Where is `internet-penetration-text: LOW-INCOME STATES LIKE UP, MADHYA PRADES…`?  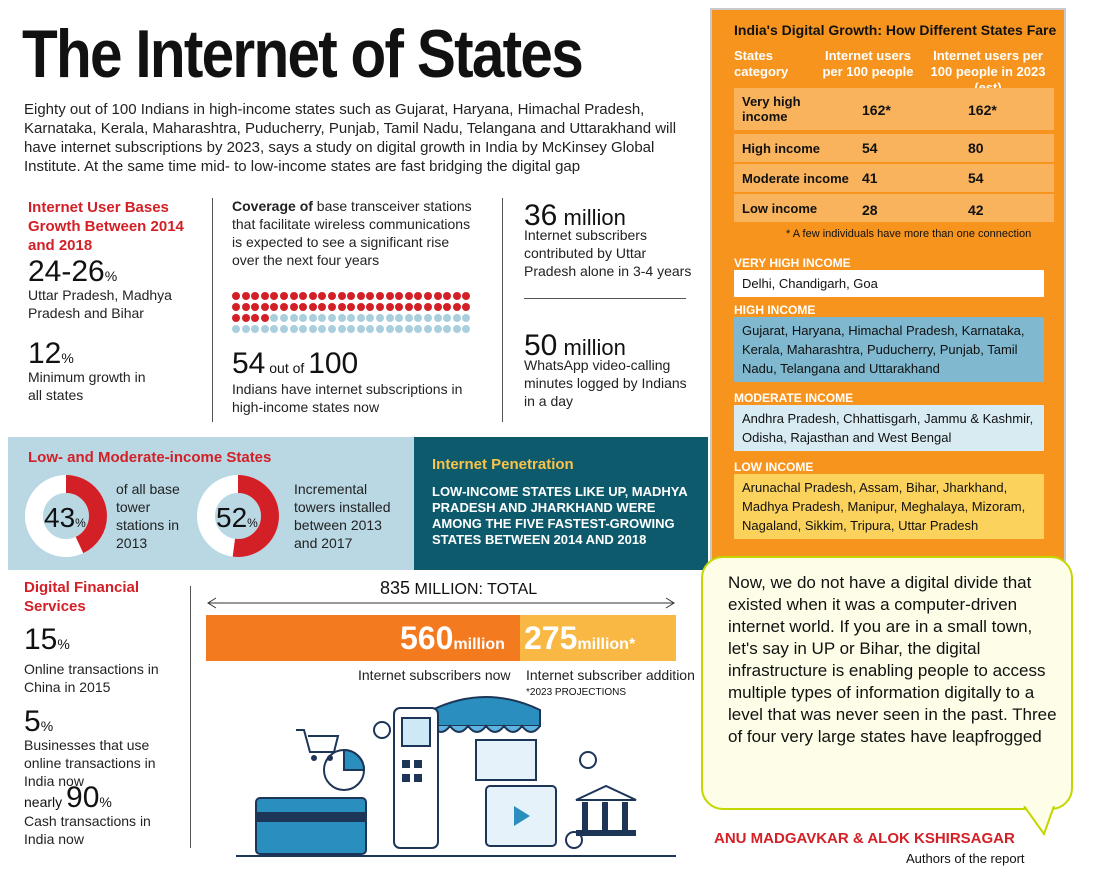 internet-penetration-text: LOW-INCOME STATES LIKE UP, MADHYA PRADES… is located at coordinates (560, 515).